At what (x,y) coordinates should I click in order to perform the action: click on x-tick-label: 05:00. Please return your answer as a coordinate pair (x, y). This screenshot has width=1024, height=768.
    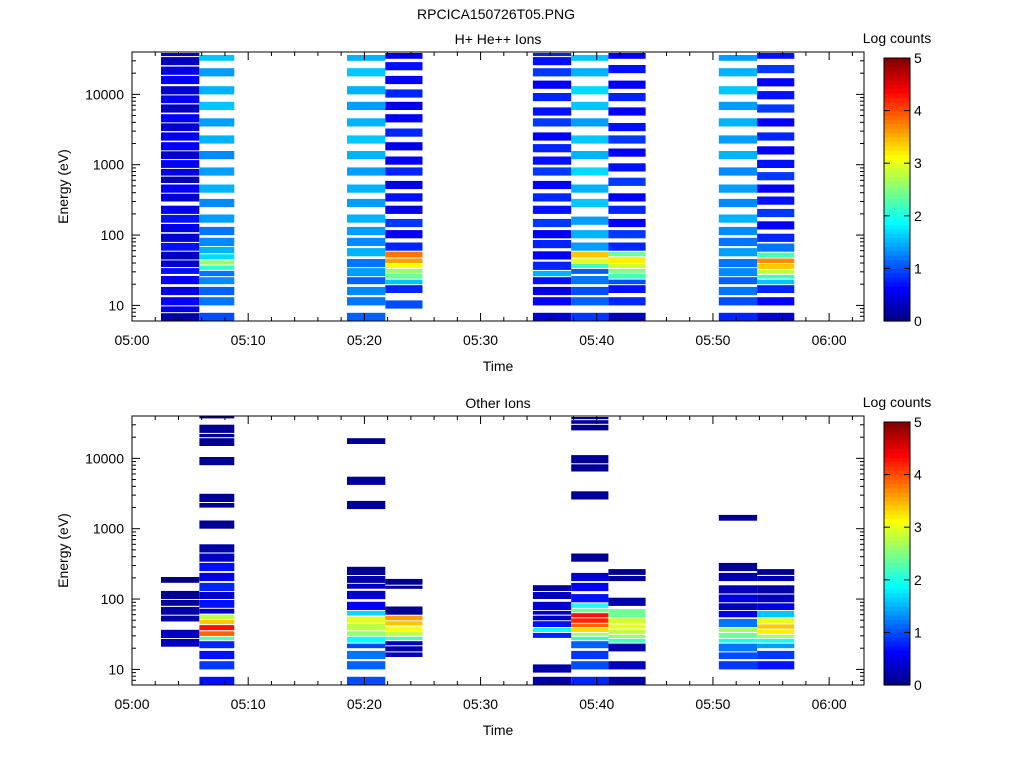
    Looking at the image, I should click on (131, 704).